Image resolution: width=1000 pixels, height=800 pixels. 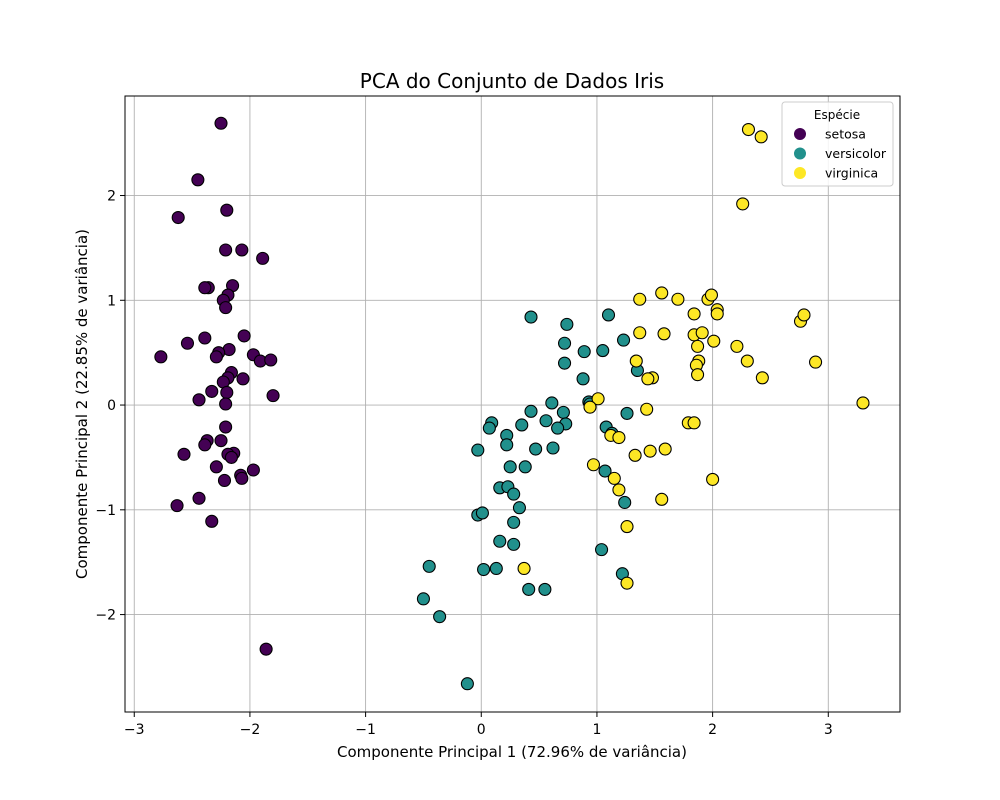 What do you see at coordinates (837, 115) in the screenshot?
I see `legend-title: Espécie` at bounding box center [837, 115].